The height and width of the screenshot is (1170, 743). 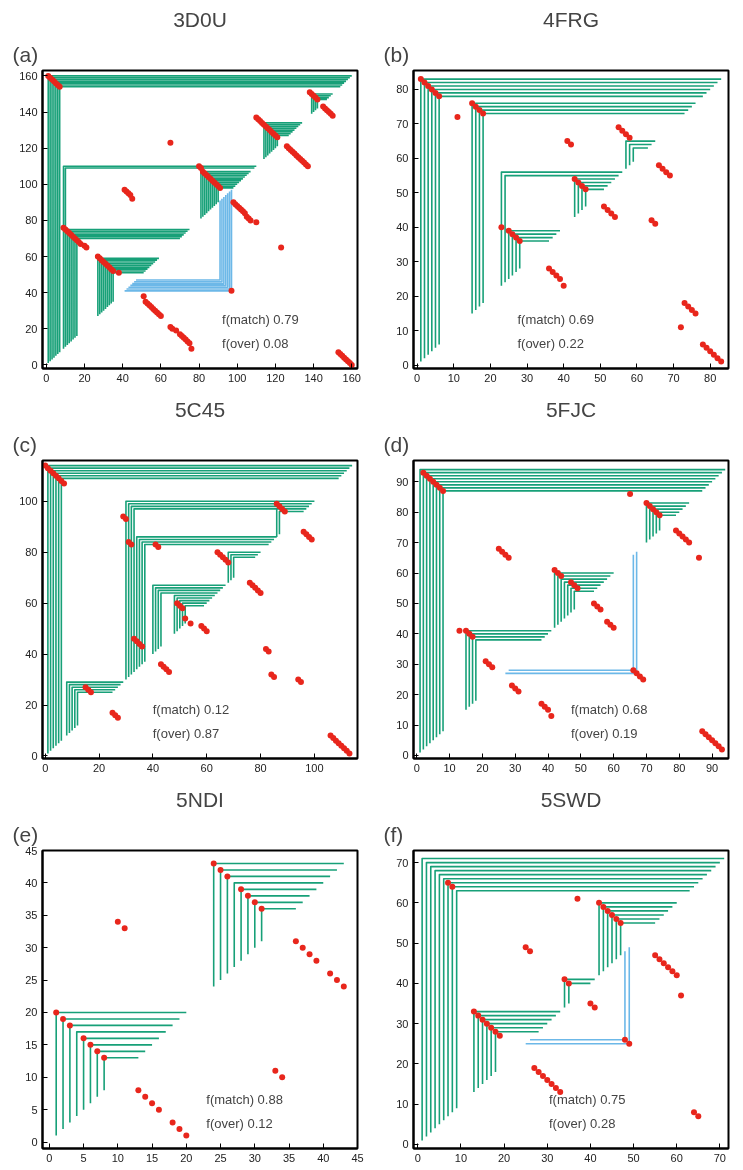 What do you see at coordinates (31, 1044) in the screenshot?
I see `y-tick-label: 15` at bounding box center [31, 1044].